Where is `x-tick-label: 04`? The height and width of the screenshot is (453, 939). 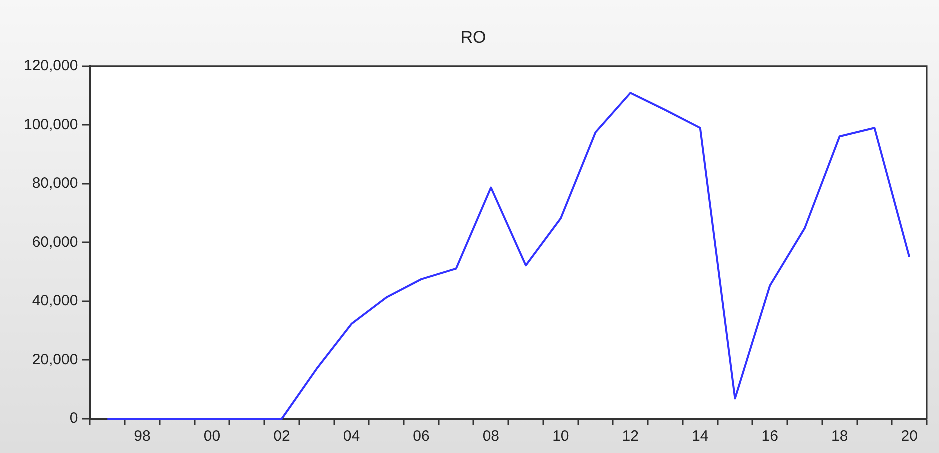 x-tick-label: 04 is located at coordinates (351, 437).